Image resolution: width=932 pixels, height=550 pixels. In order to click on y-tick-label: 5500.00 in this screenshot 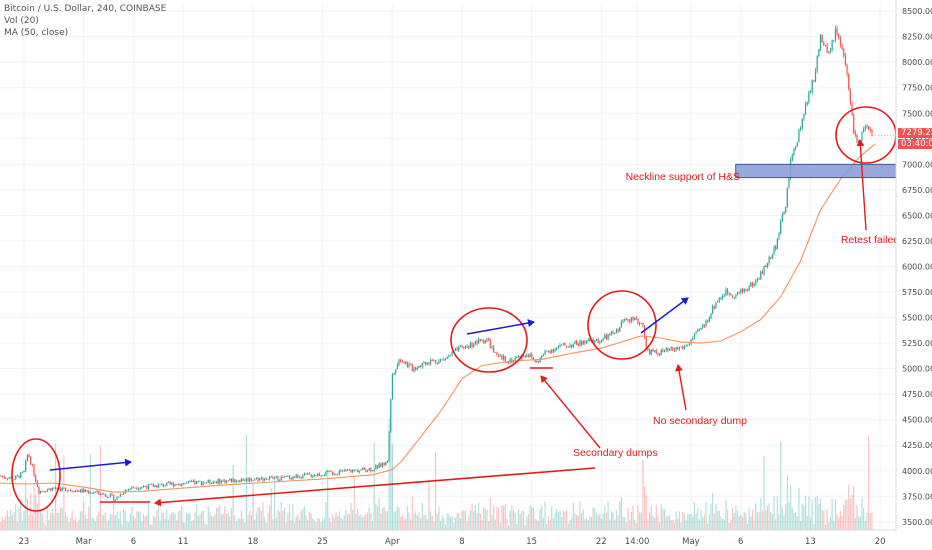, I will do `click(917, 318)`.